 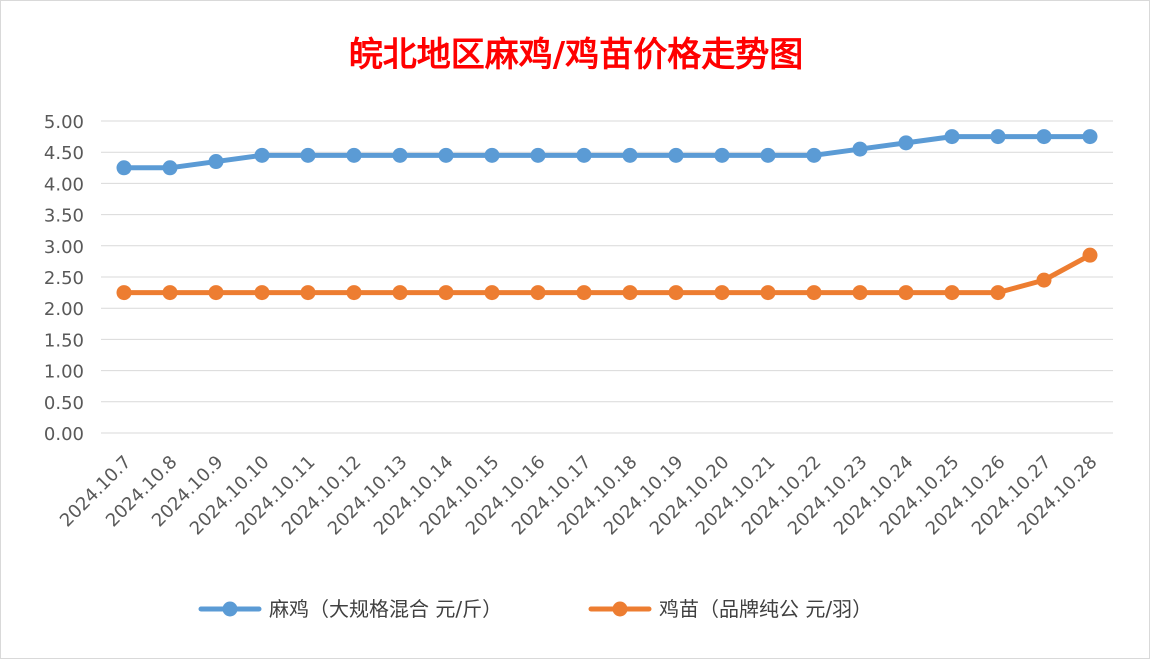 What do you see at coordinates (64, 340) in the screenshot?
I see `y-tick-label: 1.50` at bounding box center [64, 340].